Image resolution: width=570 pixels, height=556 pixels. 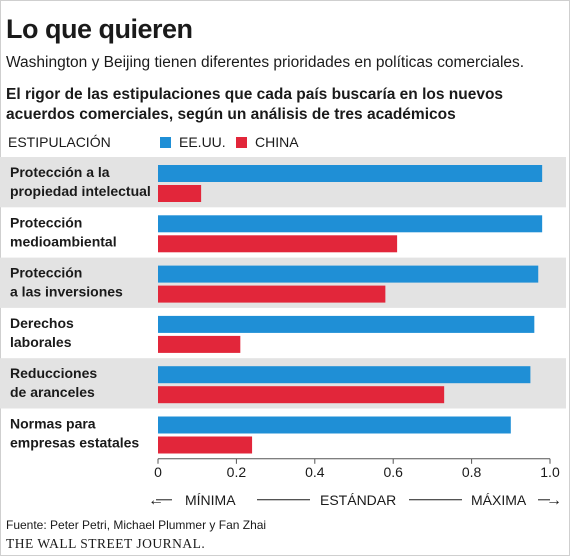 I want to click on scale-label-maximum: MÁXIMA, so click(x=499, y=500).